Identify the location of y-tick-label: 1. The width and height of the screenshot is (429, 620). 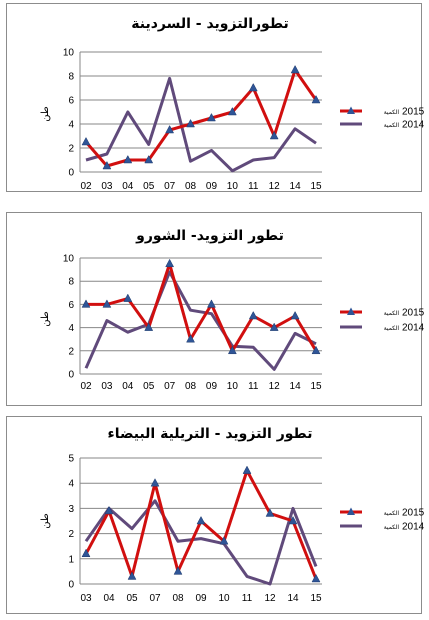
(71, 559).